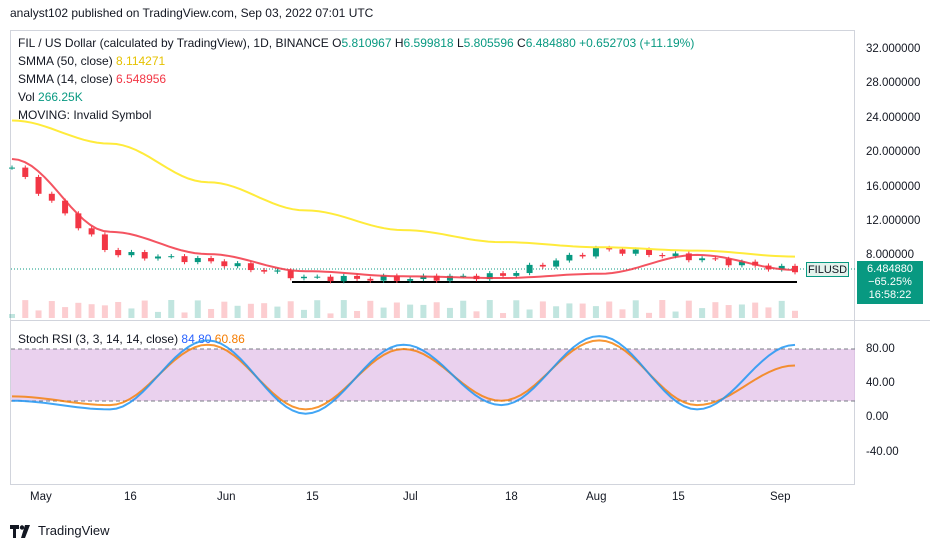  I want to click on price-axis-label: 16.000000, so click(893, 187).